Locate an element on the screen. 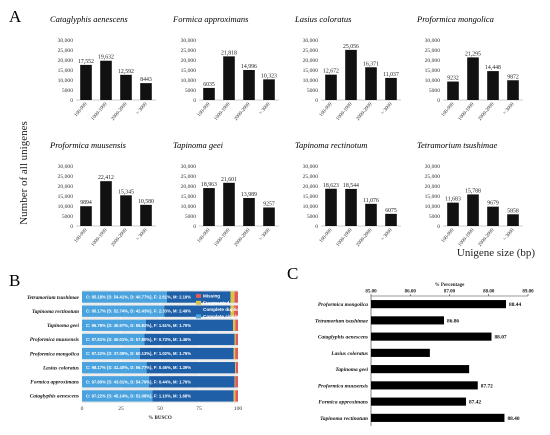  legend-label: Complete duplicated is located at coordinates (225, 309).